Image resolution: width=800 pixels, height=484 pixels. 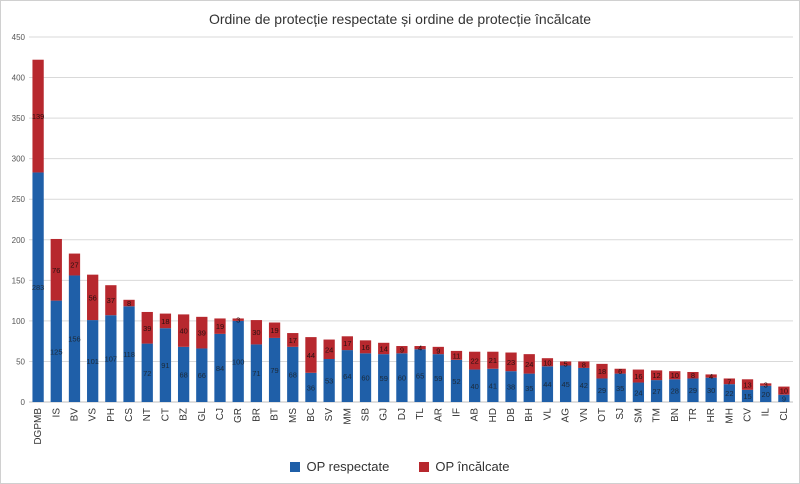 What do you see at coordinates (38, 426) in the screenshot?
I see `x-tick-label: DGPMB` at bounding box center [38, 426].